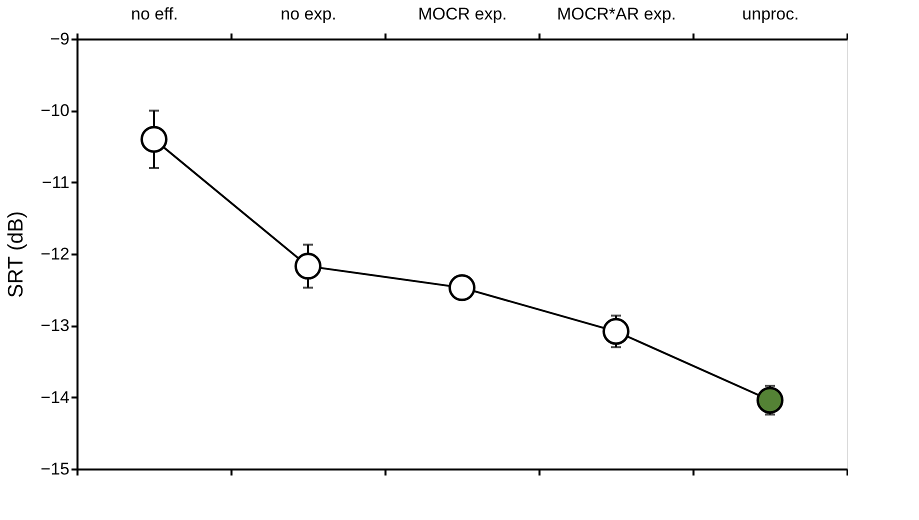  What do you see at coordinates (56, 182) in the screenshot?
I see `y-tick-label: −11` at bounding box center [56, 182].